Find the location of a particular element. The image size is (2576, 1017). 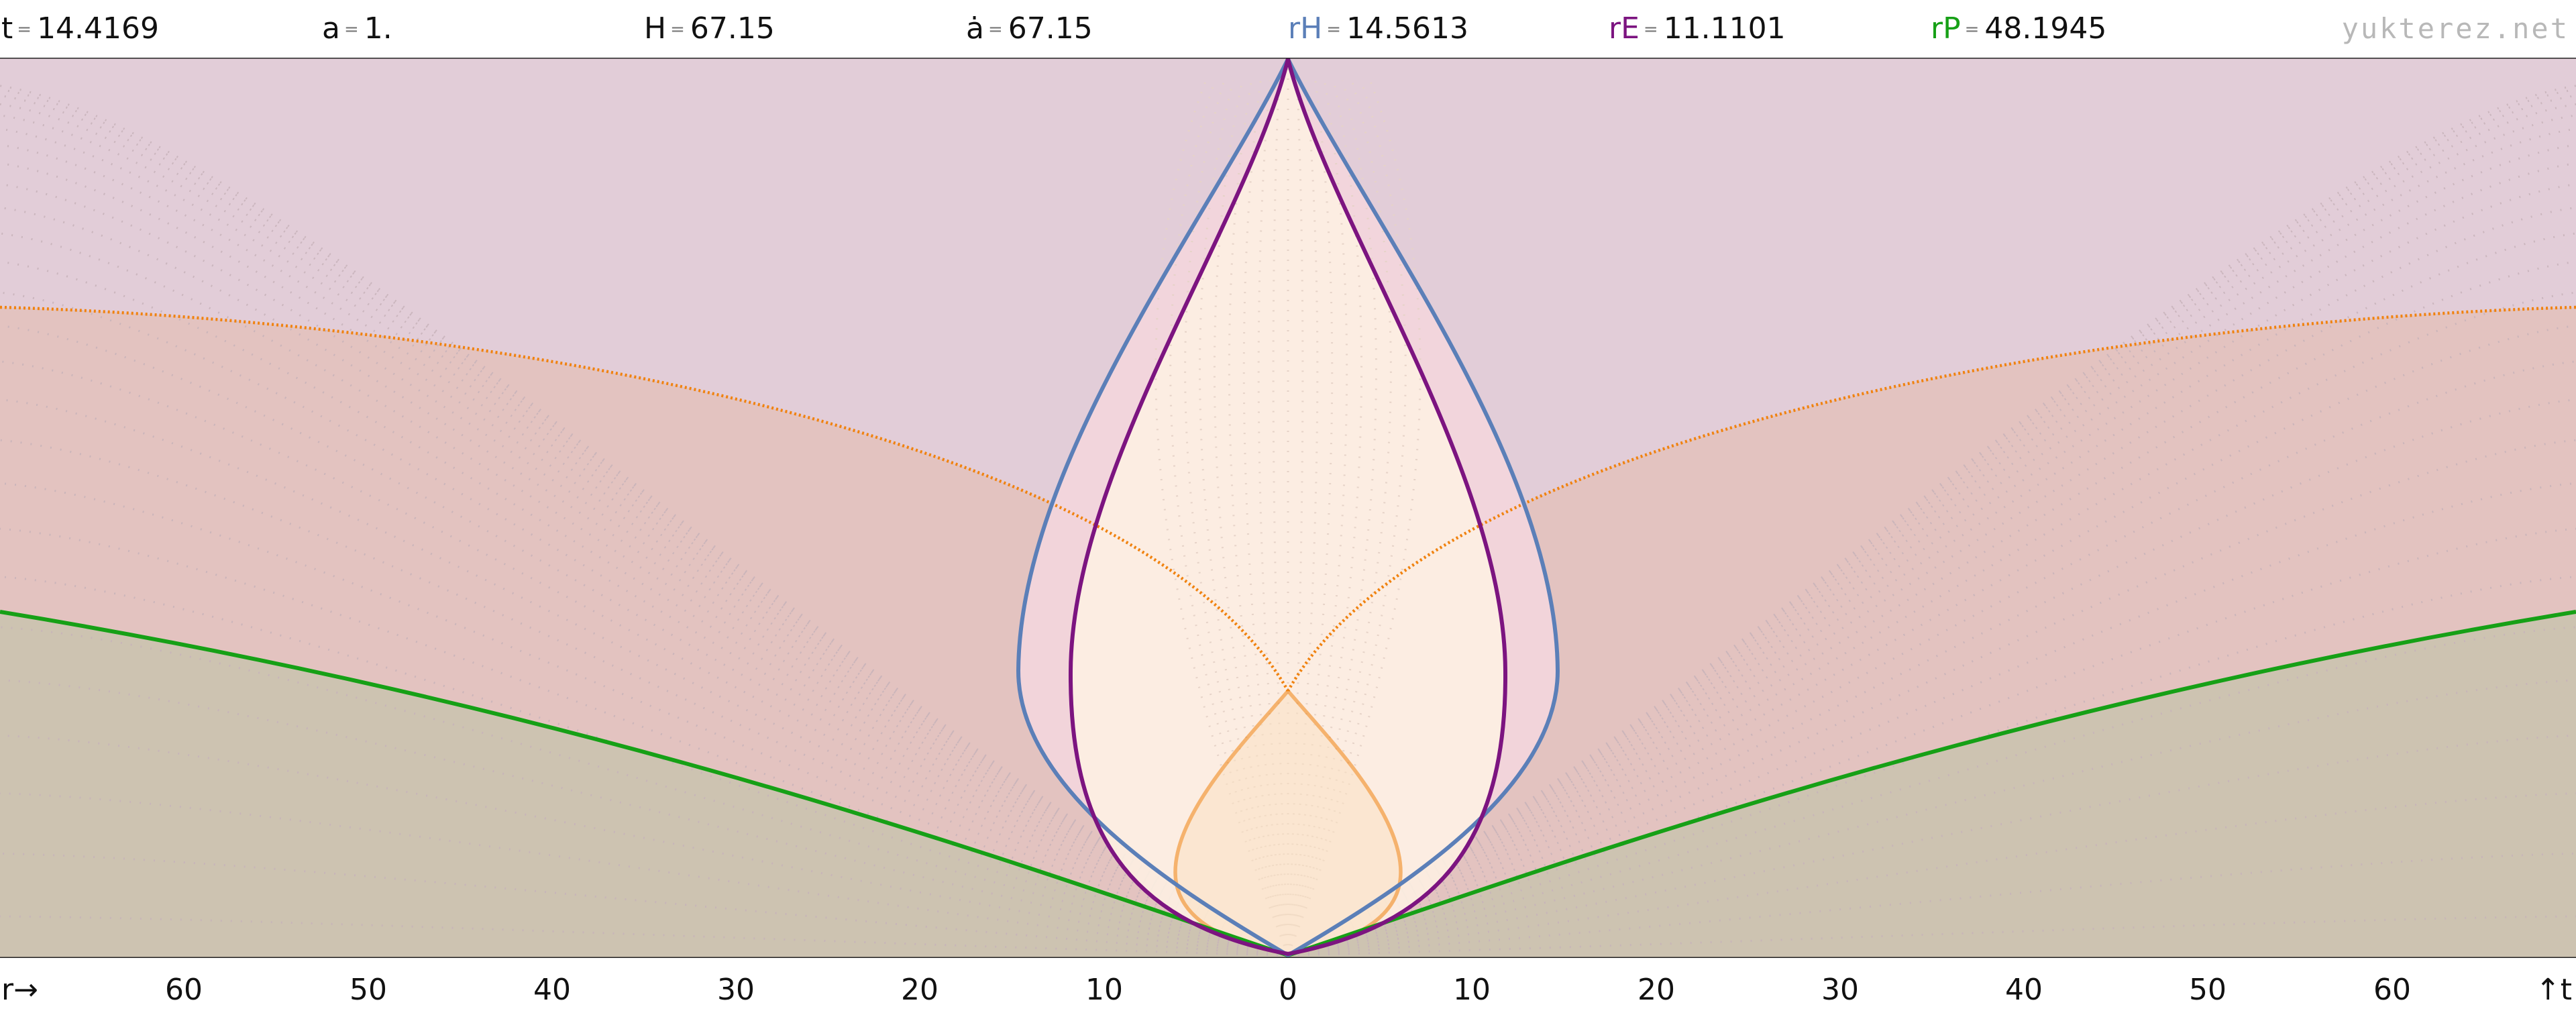

readout-adot-value: 67.15 is located at coordinates (1050, 28).